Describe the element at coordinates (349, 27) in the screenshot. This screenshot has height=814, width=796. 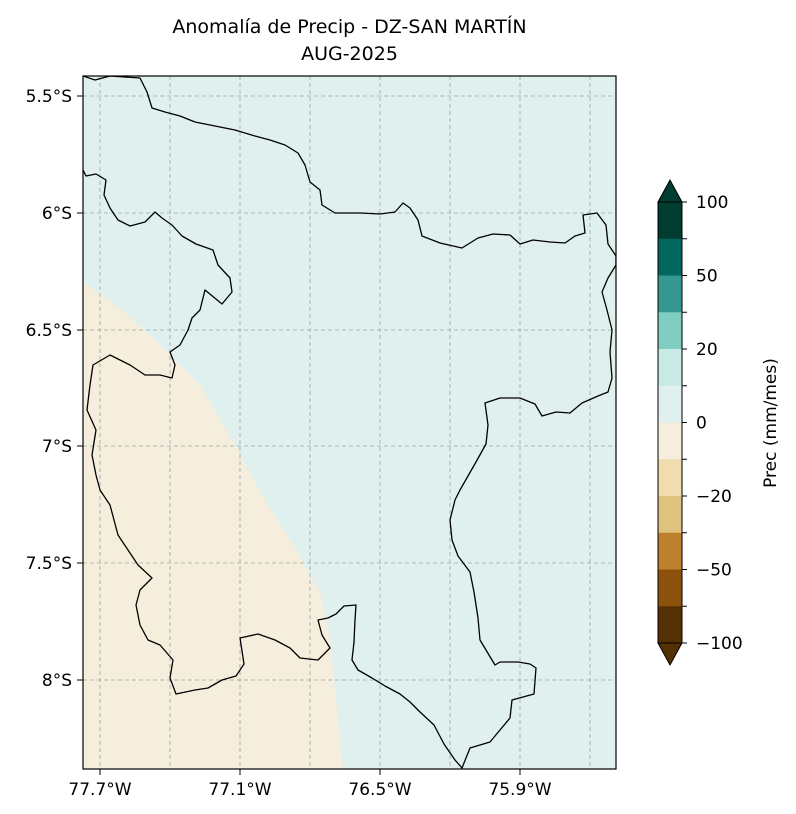
I see `map-title: Anomalía de Precip - DZ-SAN MARTÍN` at that location.